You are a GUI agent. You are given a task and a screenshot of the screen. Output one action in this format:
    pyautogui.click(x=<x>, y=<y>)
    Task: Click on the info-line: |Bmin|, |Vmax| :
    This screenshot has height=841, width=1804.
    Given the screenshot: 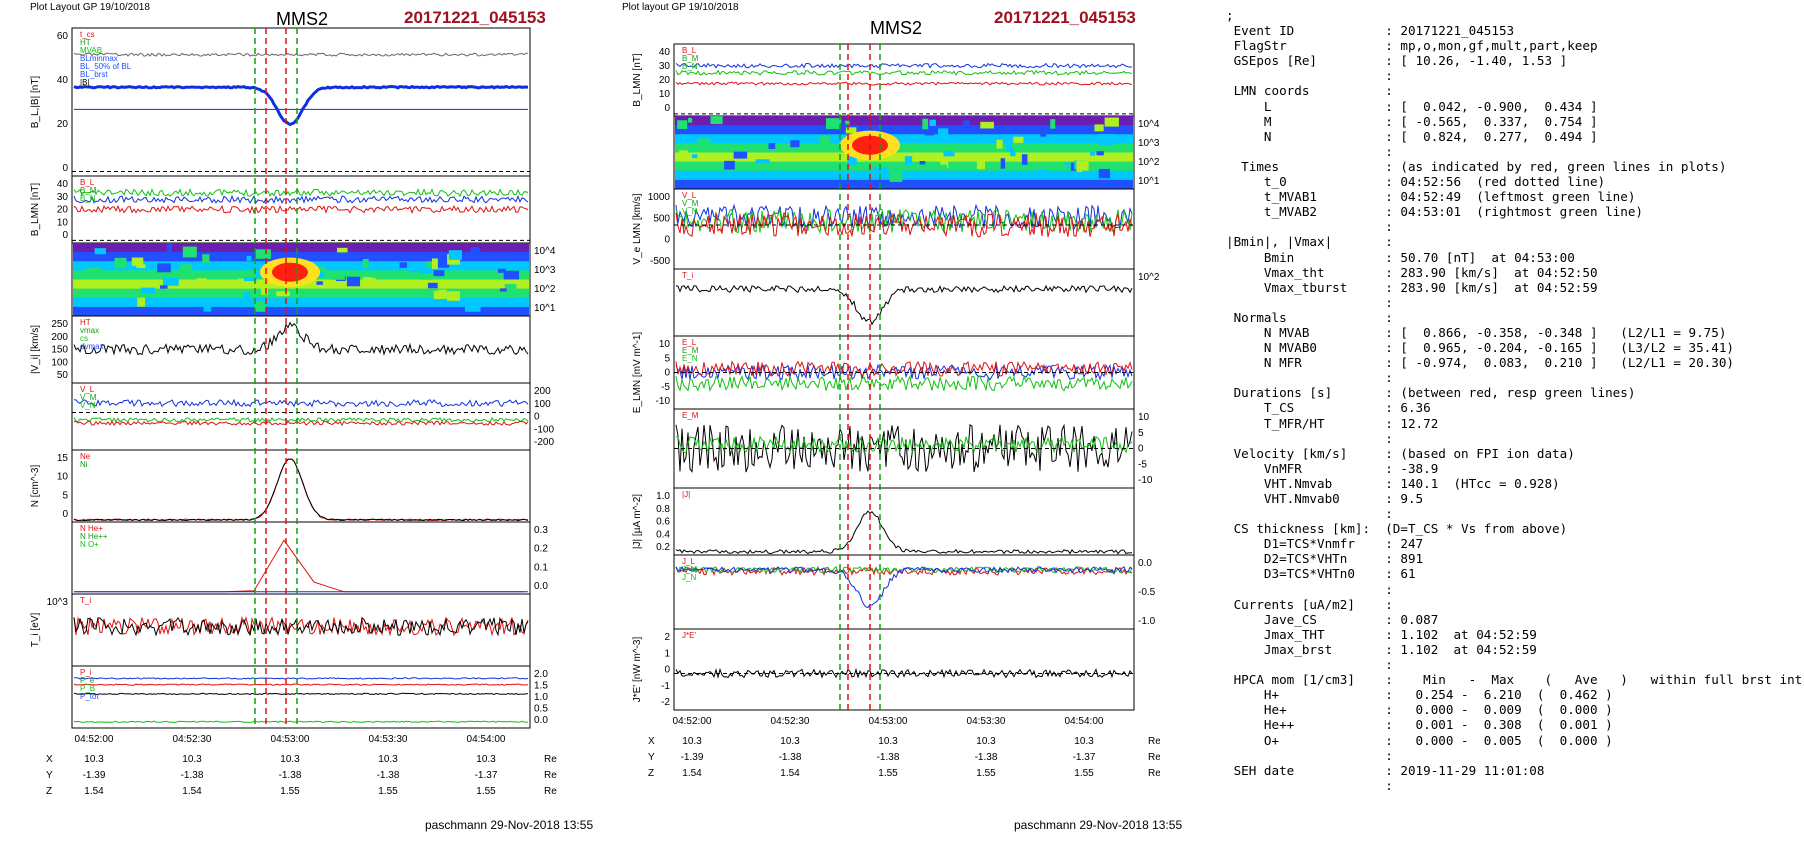 What is the action you would take?
    pyautogui.click(x=1309, y=242)
    